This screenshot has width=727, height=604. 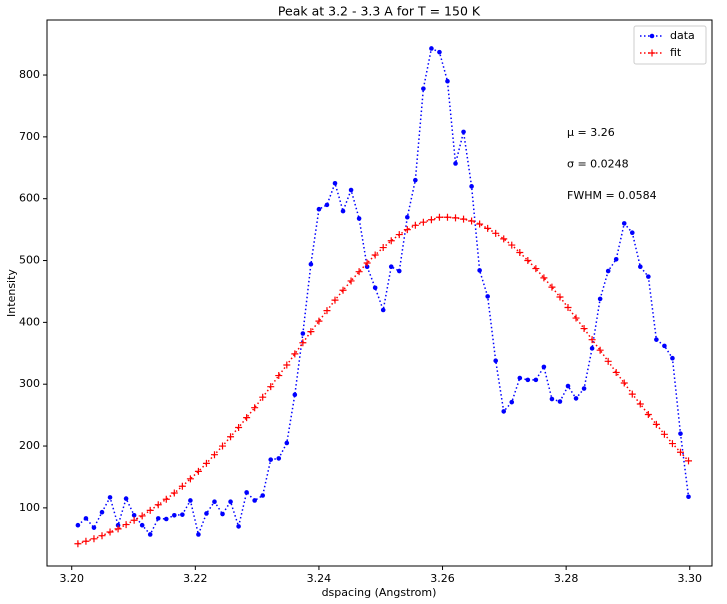 What do you see at coordinates (442, 578) in the screenshot?
I see `x-tick-label: 3.26` at bounding box center [442, 578].